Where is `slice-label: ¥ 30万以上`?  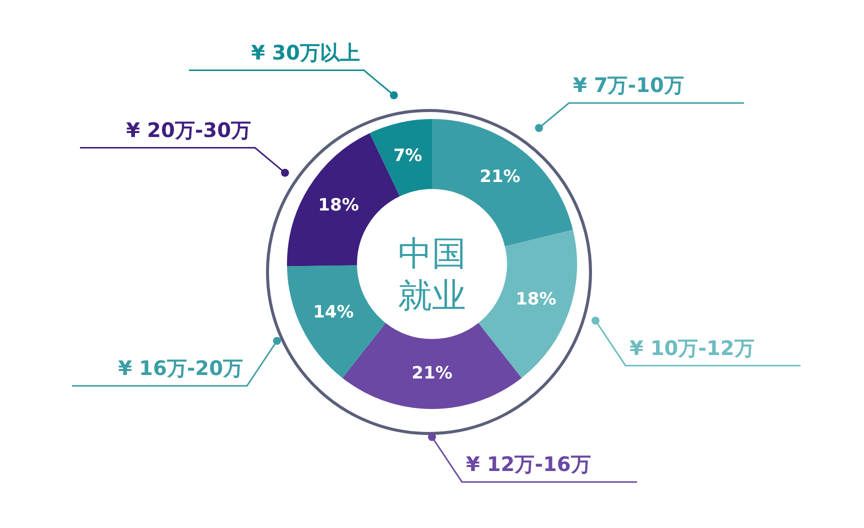 slice-label: ¥ 30万以上 is located at coordinates (305, 52).